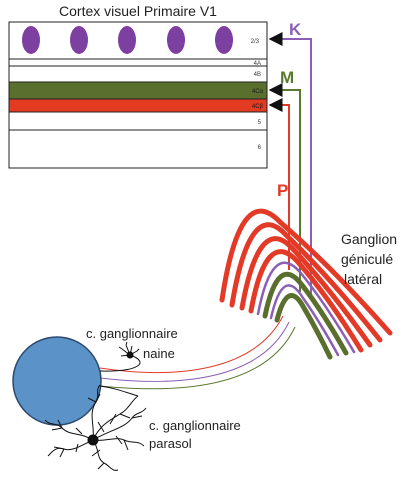 The height and width of the screenshot is (477, 405). I want to click on projection-m, so click(284, 187).